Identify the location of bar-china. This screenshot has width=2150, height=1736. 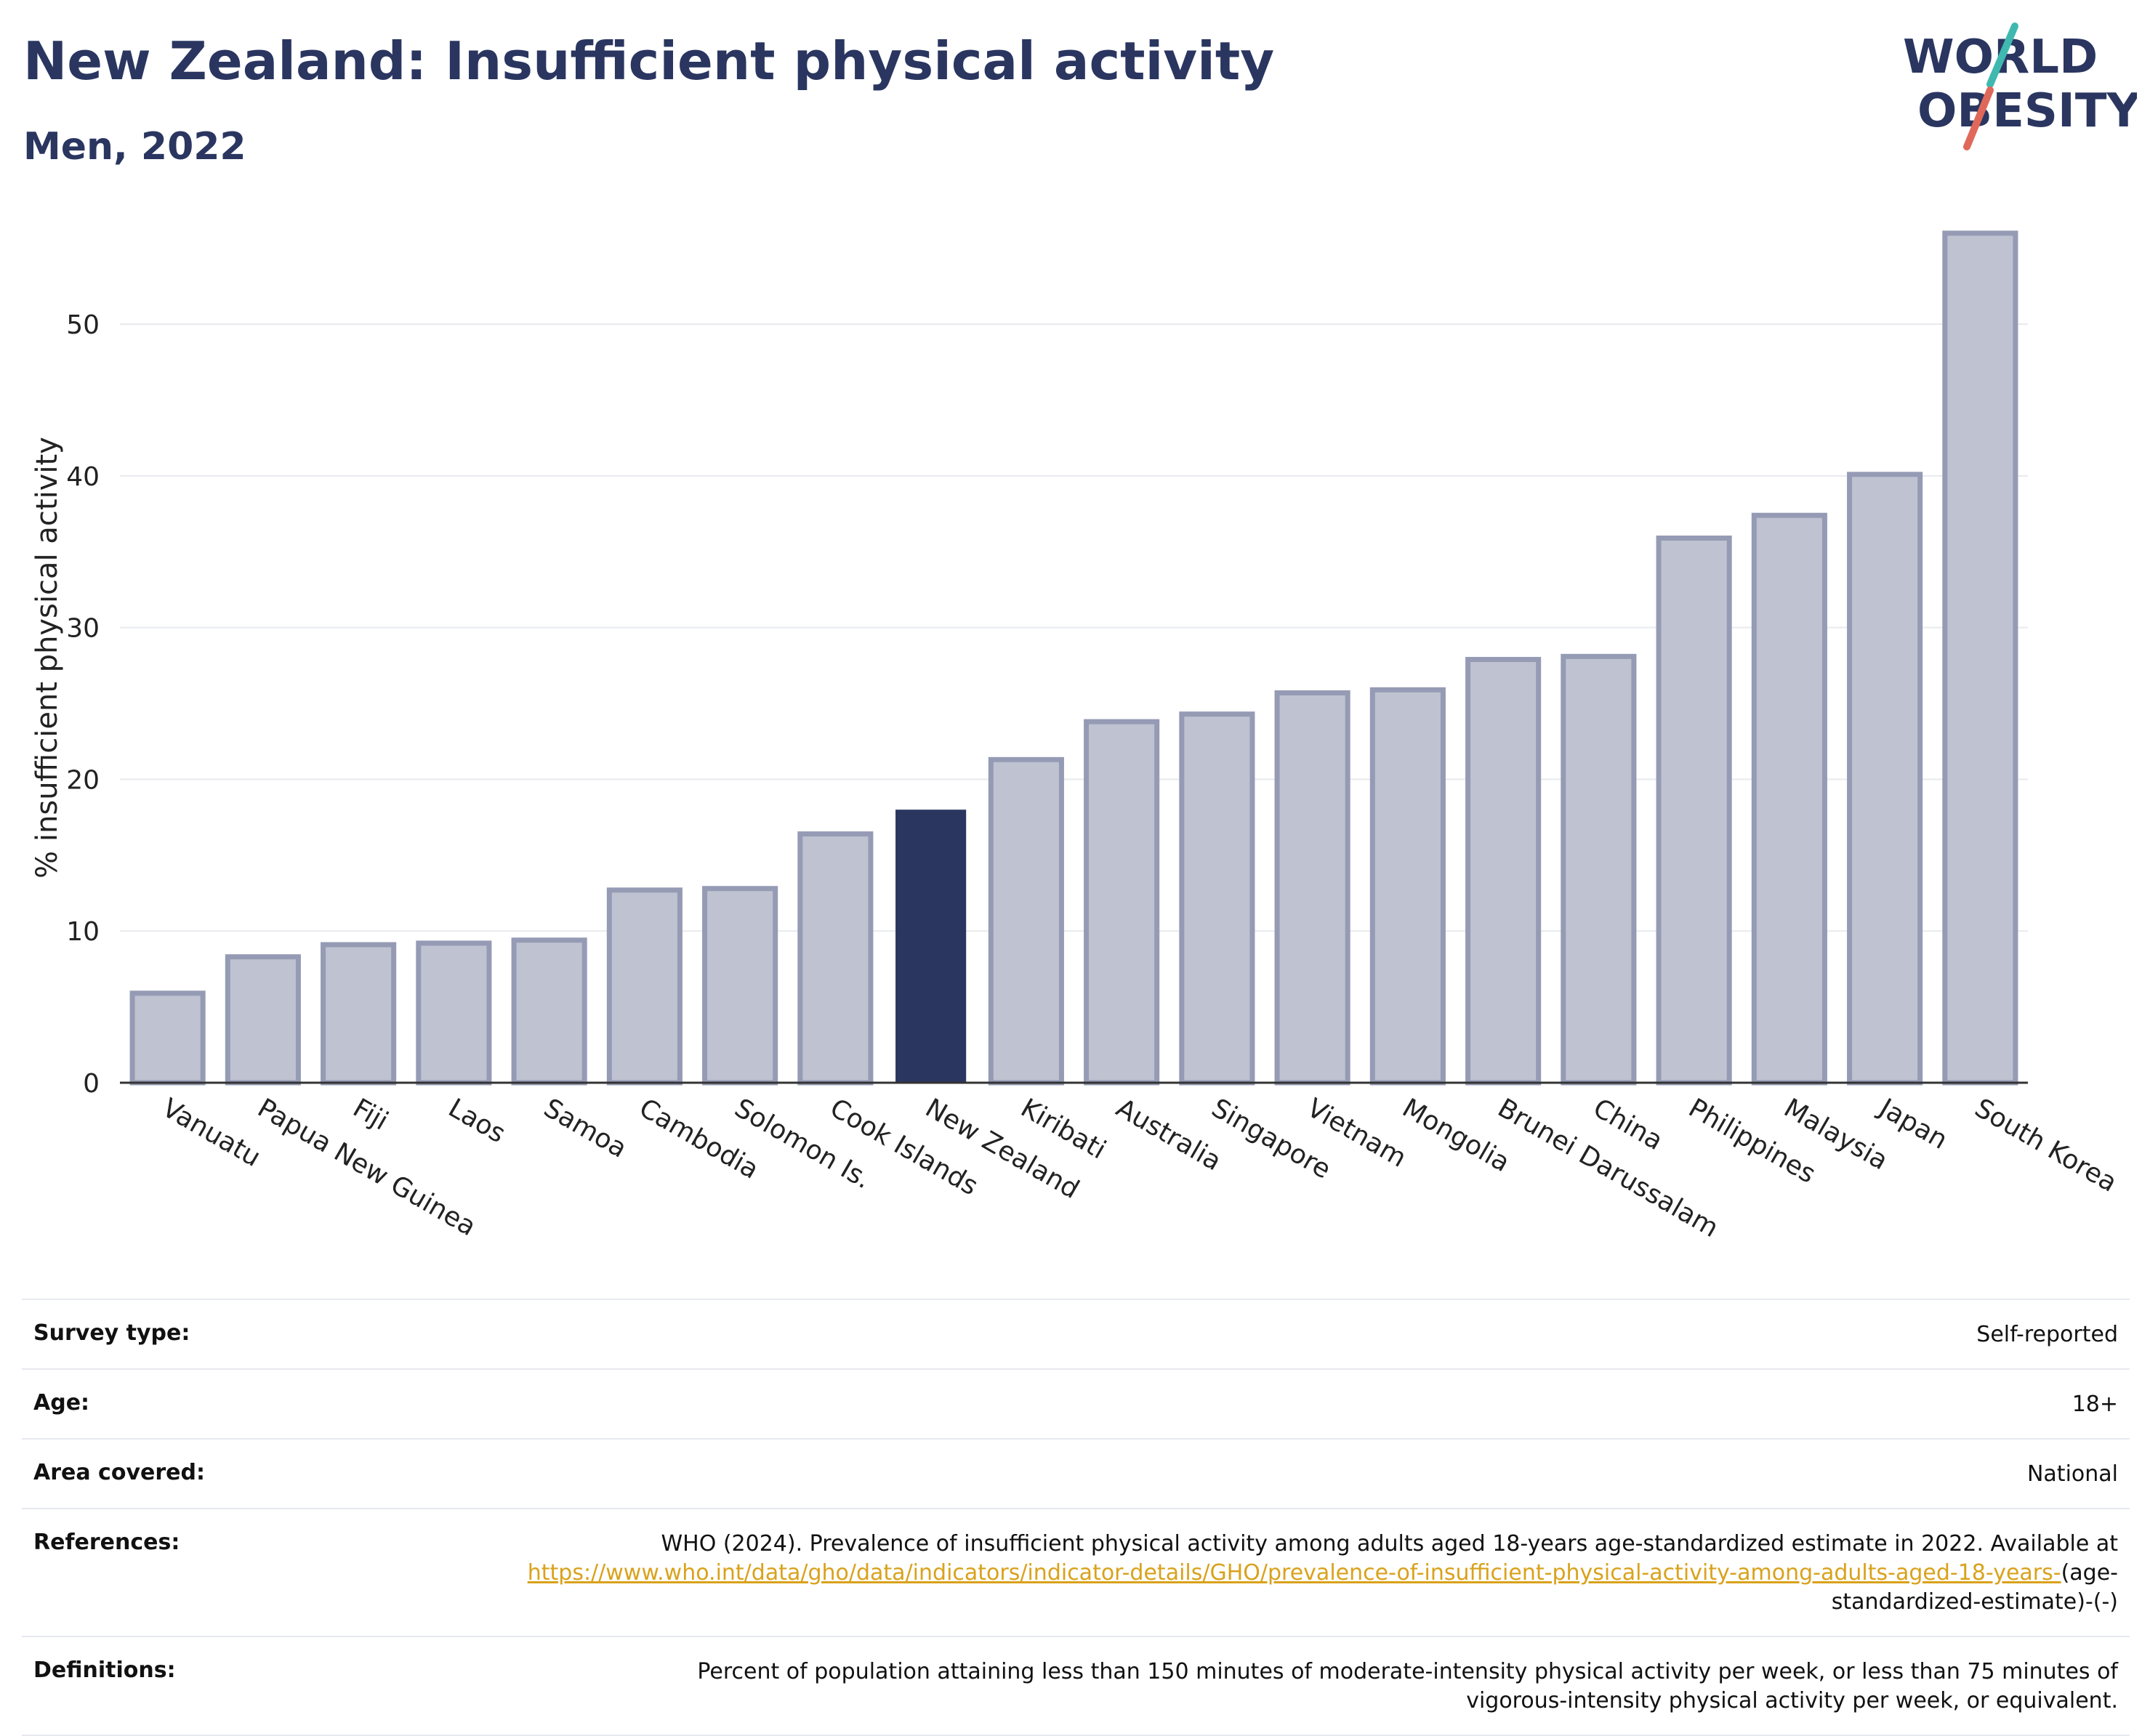
(1599, 869).